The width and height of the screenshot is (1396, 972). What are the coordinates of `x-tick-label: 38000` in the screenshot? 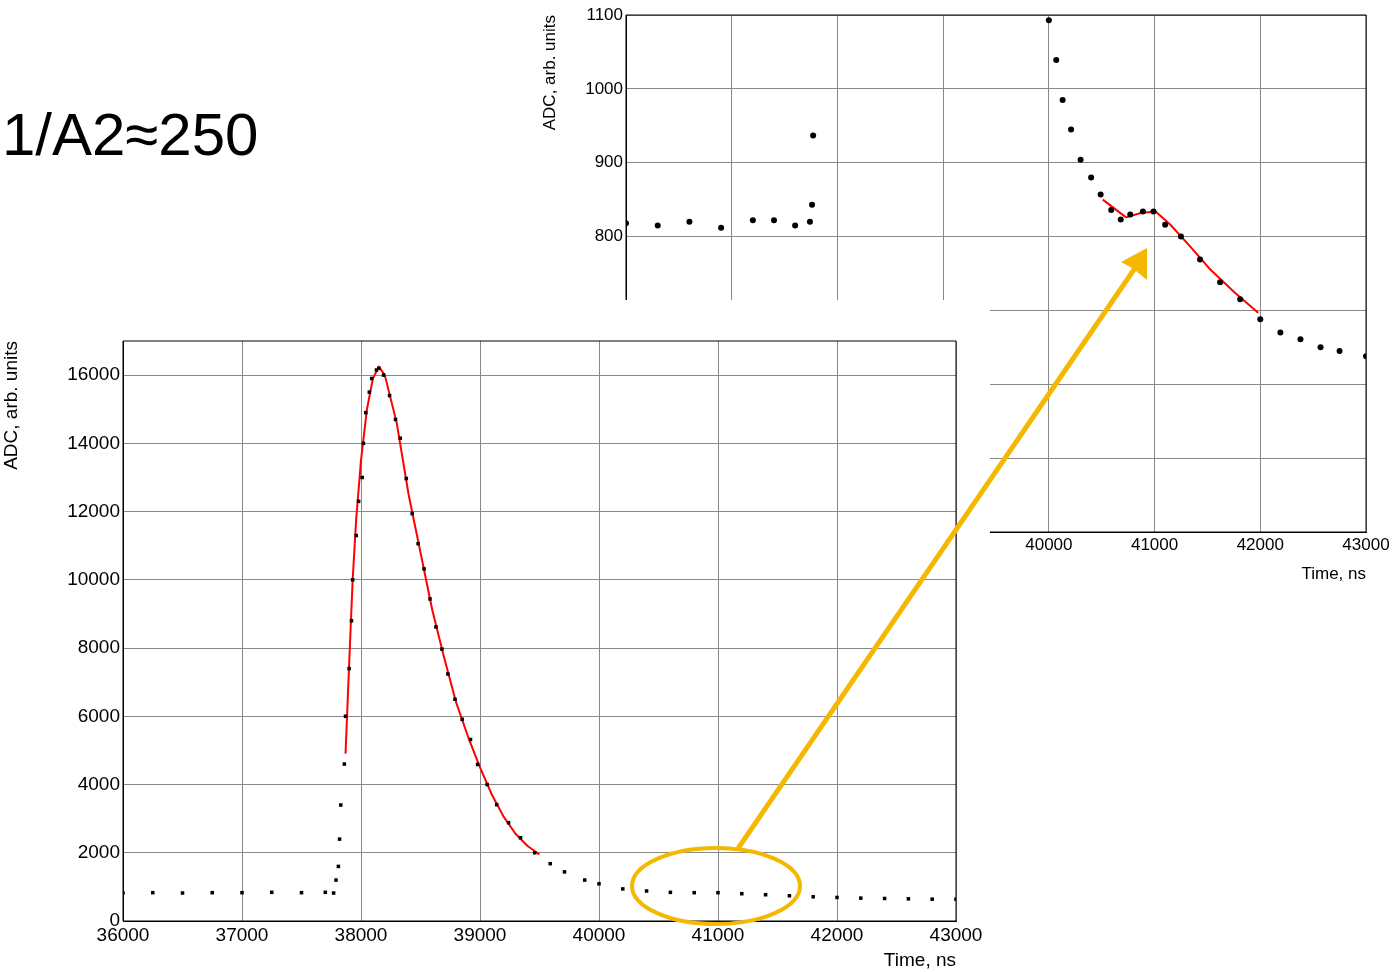 It's located at (361, 934).